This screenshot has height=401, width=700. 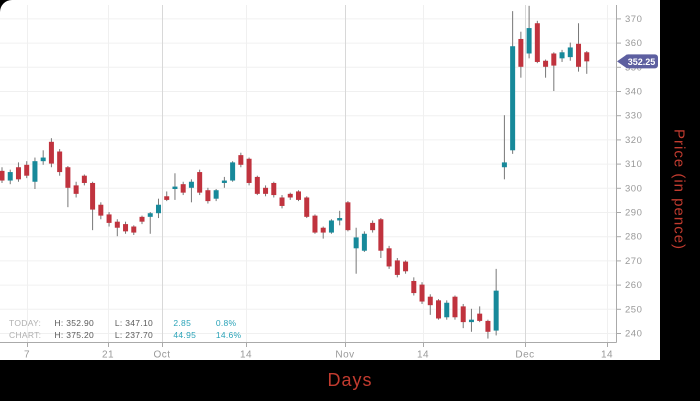 I want to click on y-tick-label: 240, so click(x=633, y=334).